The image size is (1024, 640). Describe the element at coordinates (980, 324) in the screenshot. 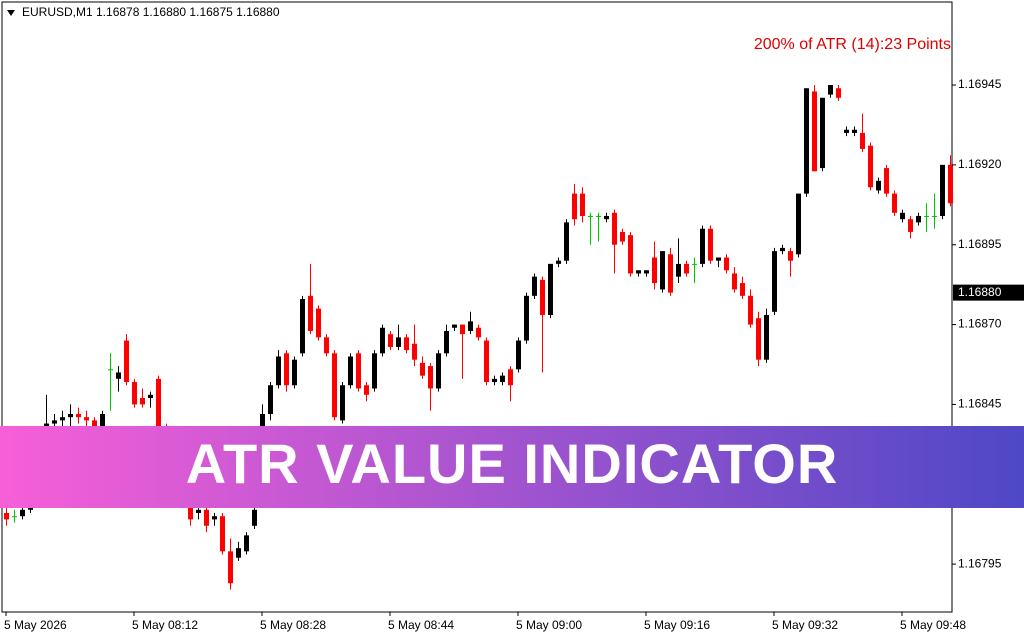

I see `y-tick-label: 1.16870` at that location.